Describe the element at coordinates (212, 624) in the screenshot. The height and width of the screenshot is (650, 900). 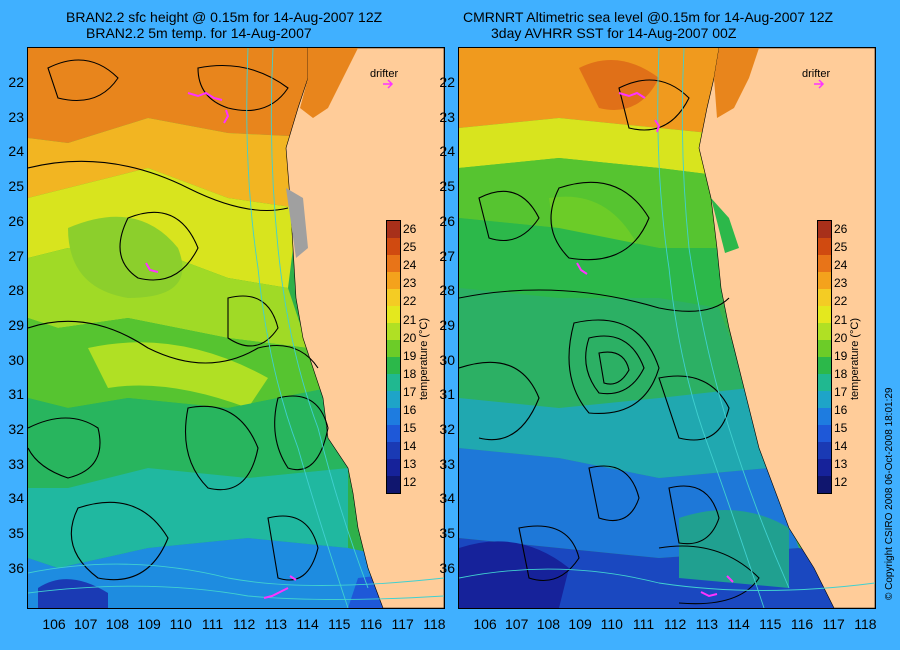
I see `left-longitude-tick: 111` at that location.